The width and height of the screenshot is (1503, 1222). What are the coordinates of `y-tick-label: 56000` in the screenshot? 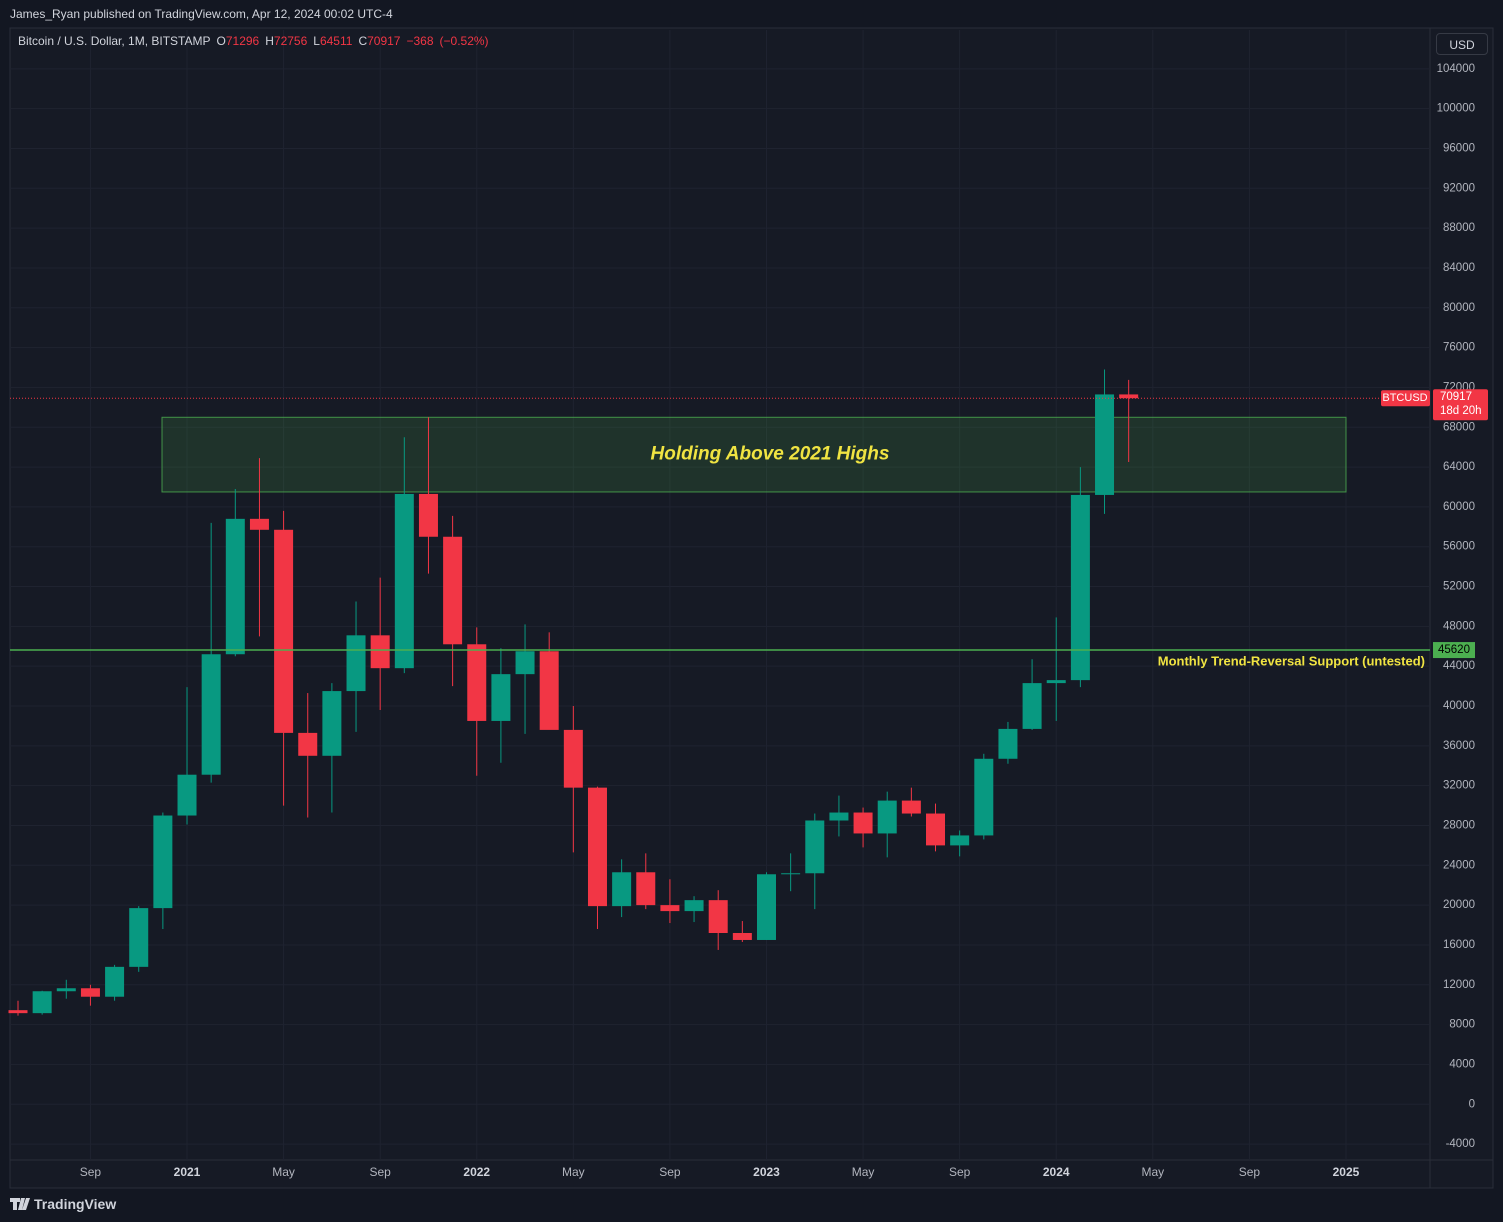 It's located at (1459, 547).